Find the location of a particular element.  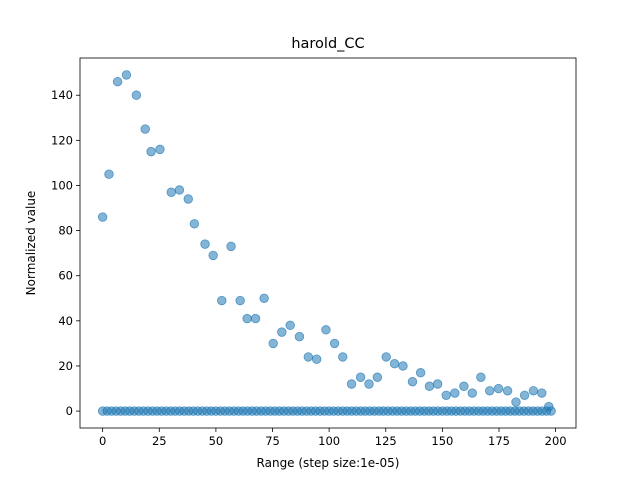

y-tick-label: 120 is located at coordinates (62, 140).